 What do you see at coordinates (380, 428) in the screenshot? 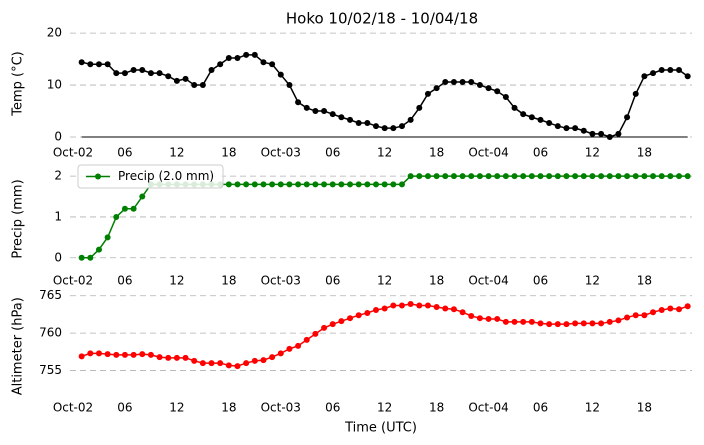
I see `x-axis-label: Time (UTC)` at bounding box center [380, 428].